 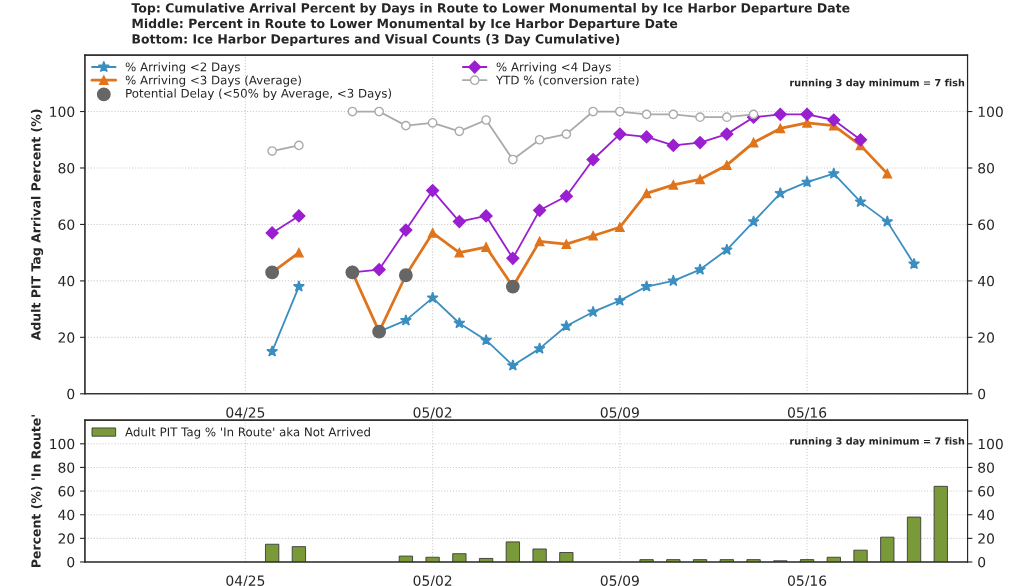 I want to click on y-axis-title: Percent (%) 'In Route', so click(x=37, y=491).